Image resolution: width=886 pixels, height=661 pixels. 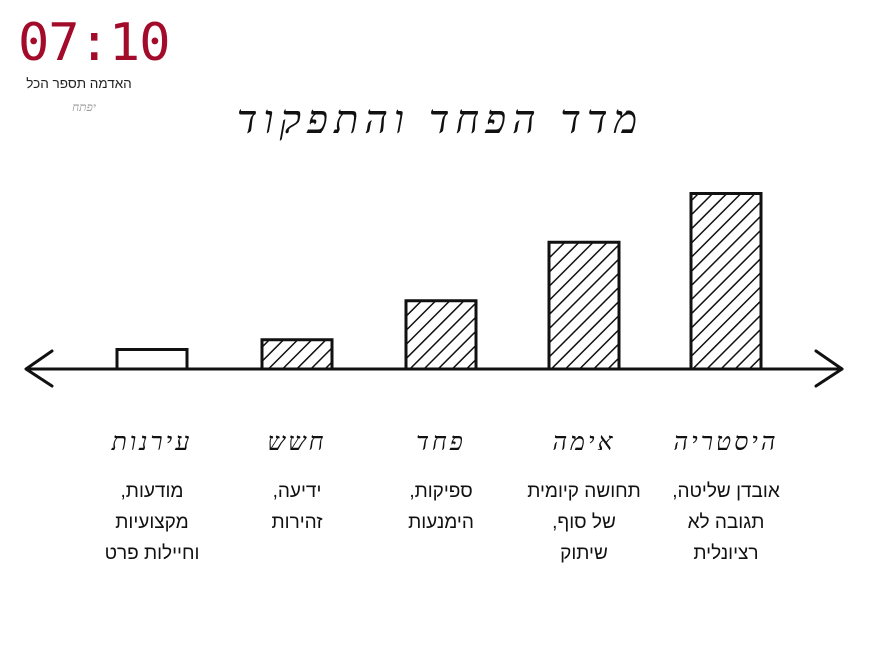 I want to click on category-description: ידיעה, זהירות, so click(x=297, y=507).